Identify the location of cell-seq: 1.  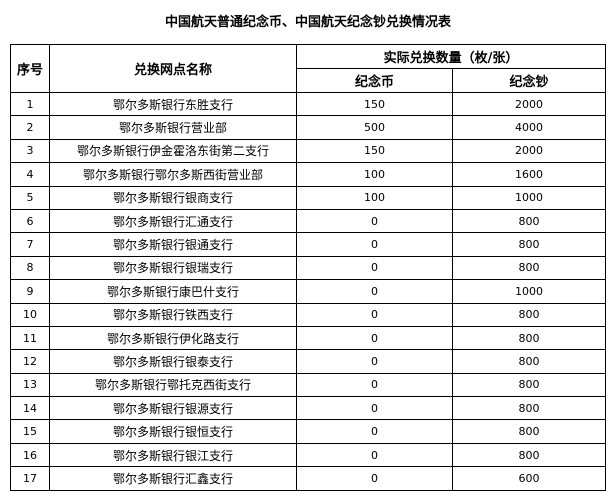
(30, 104).